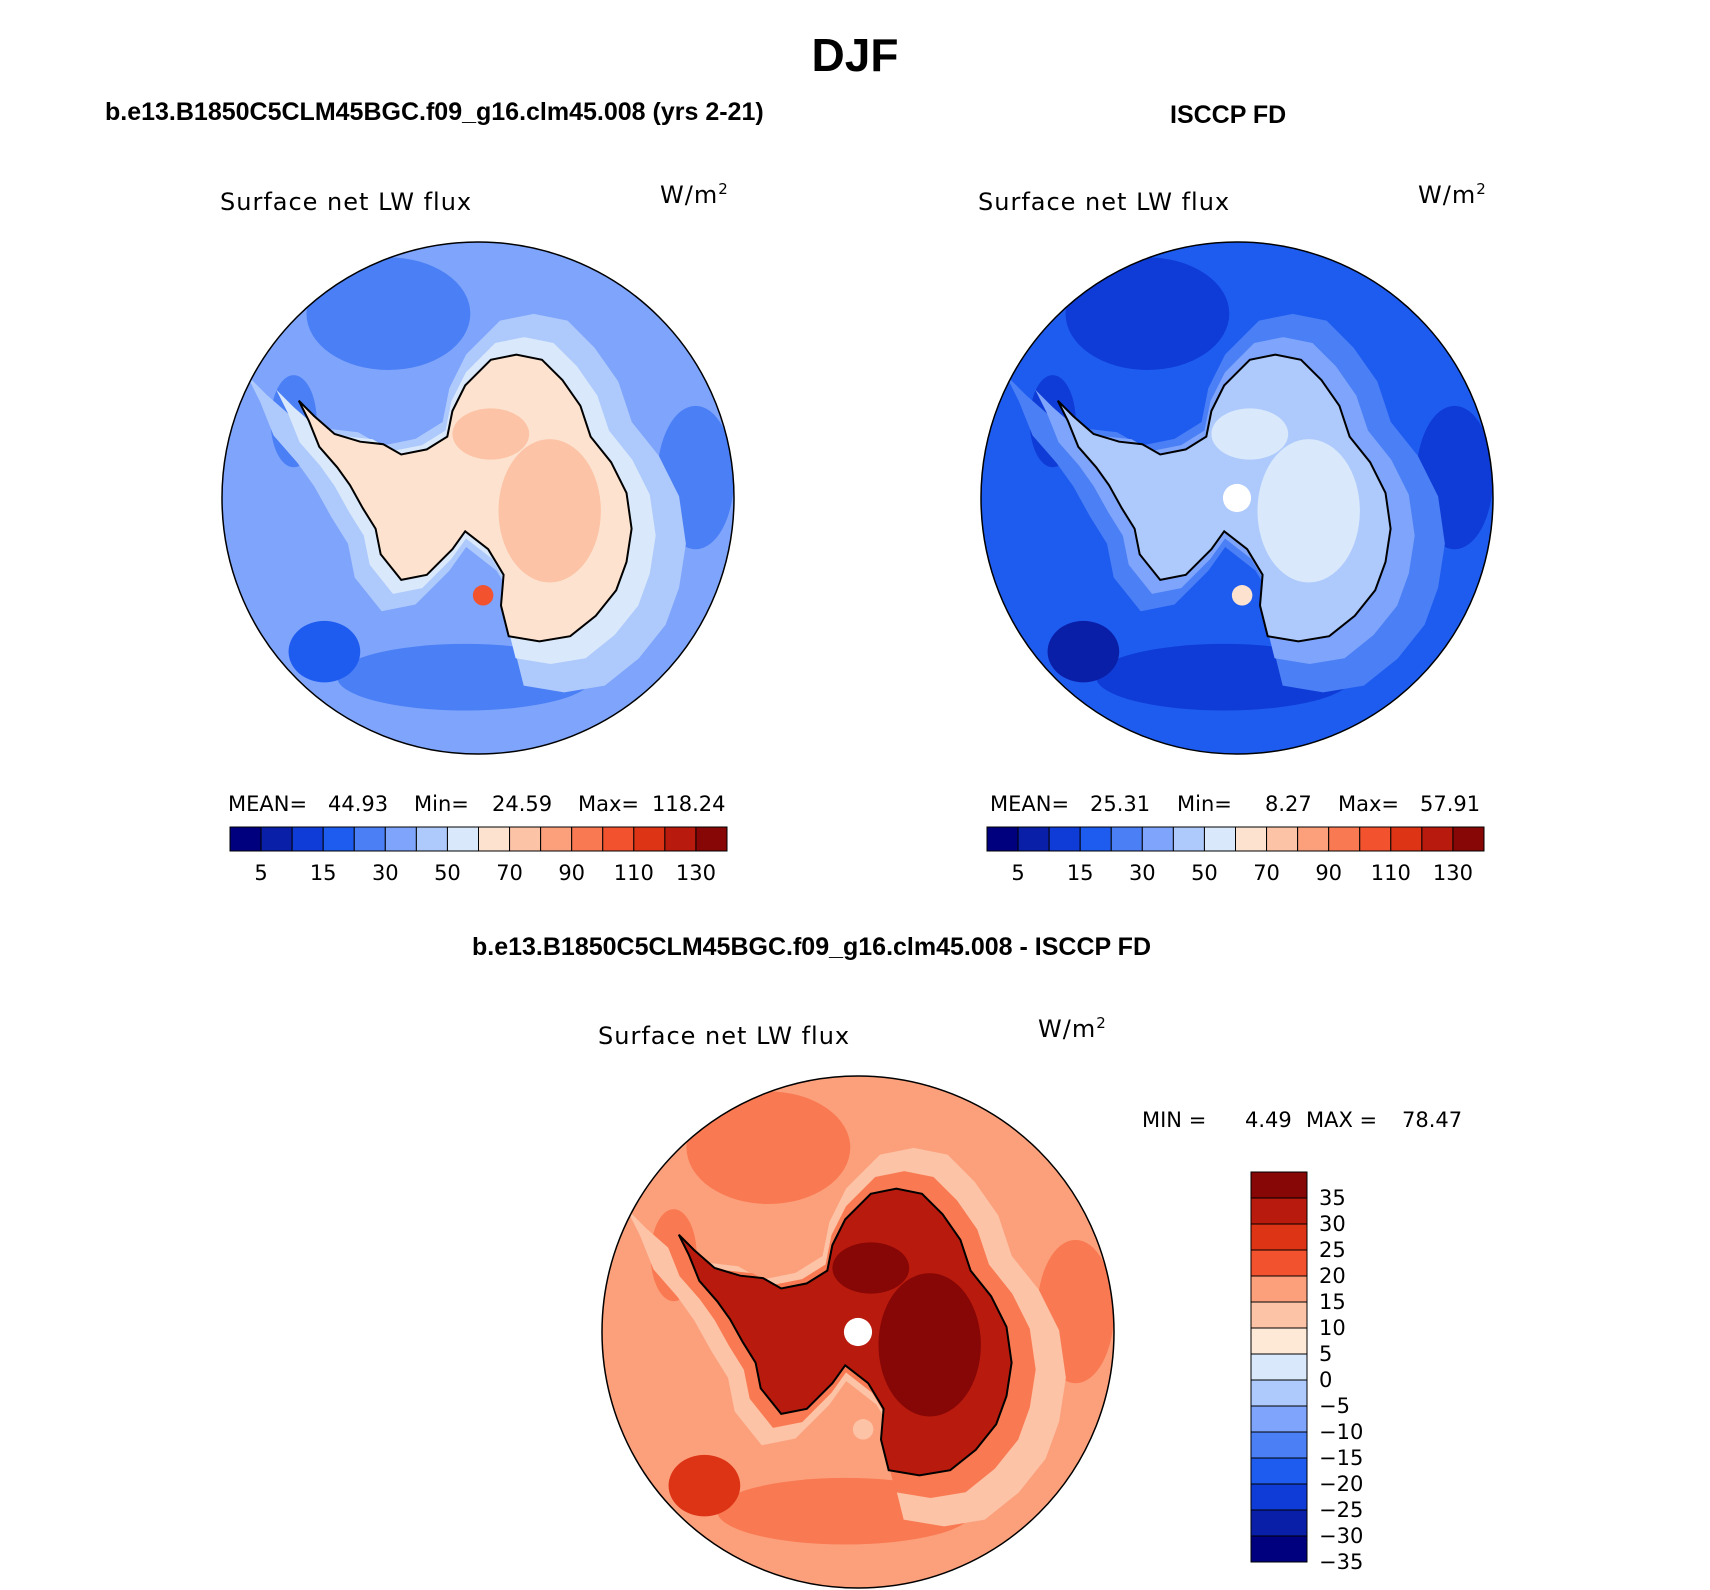  Describe the element at coordinates (549, 511) in the screenshot. I see `model-continent-patch` at that location.